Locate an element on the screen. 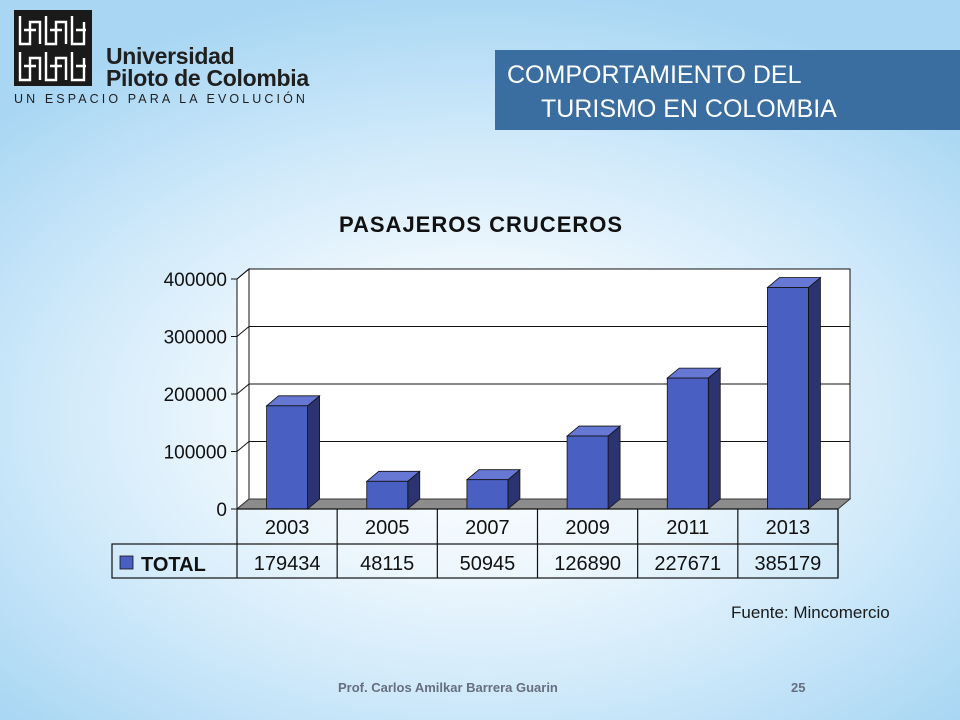 This screenshot has width=960, height=720. data-label: 126890 is located at coordinates (587, 564).